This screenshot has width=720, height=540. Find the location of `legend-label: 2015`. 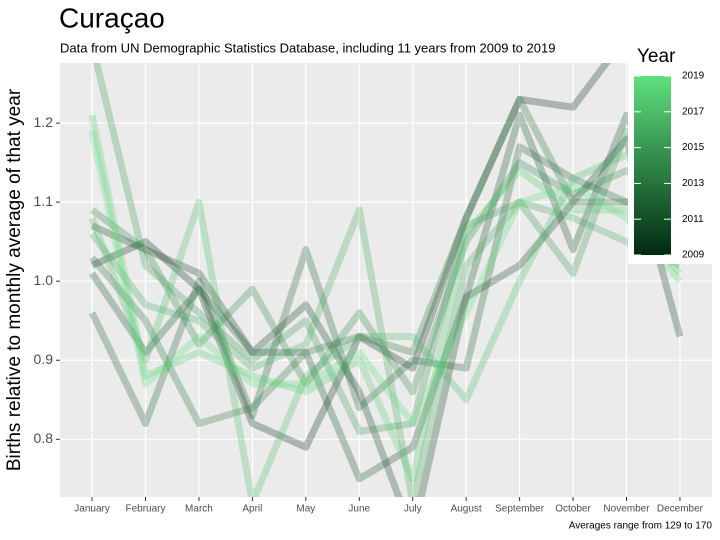

legend-label: 2015 is located at coordinates (693, 147).